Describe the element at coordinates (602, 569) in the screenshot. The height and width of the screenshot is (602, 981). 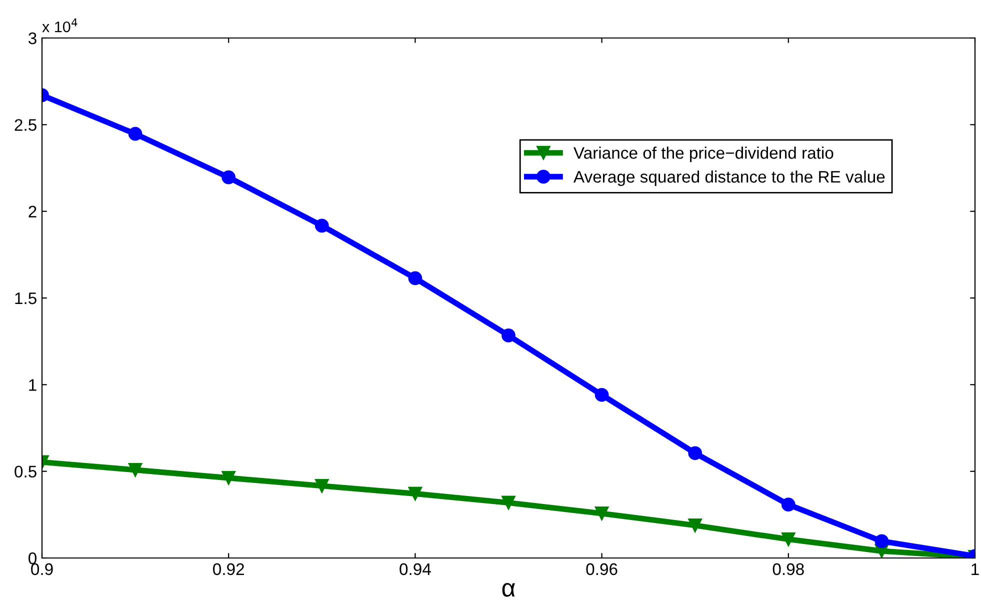
I see `x-tick-label: 0.96` at that location.